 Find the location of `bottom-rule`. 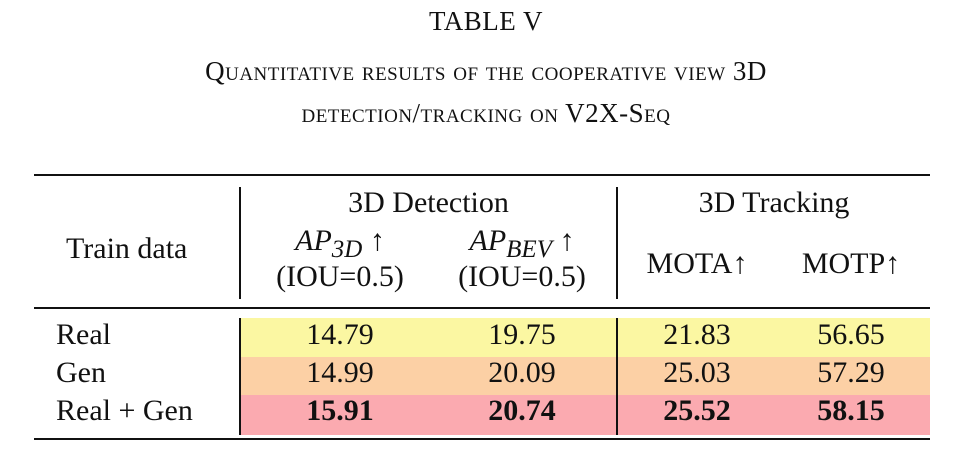

bottom-rule is located at coordinates (482, 439).